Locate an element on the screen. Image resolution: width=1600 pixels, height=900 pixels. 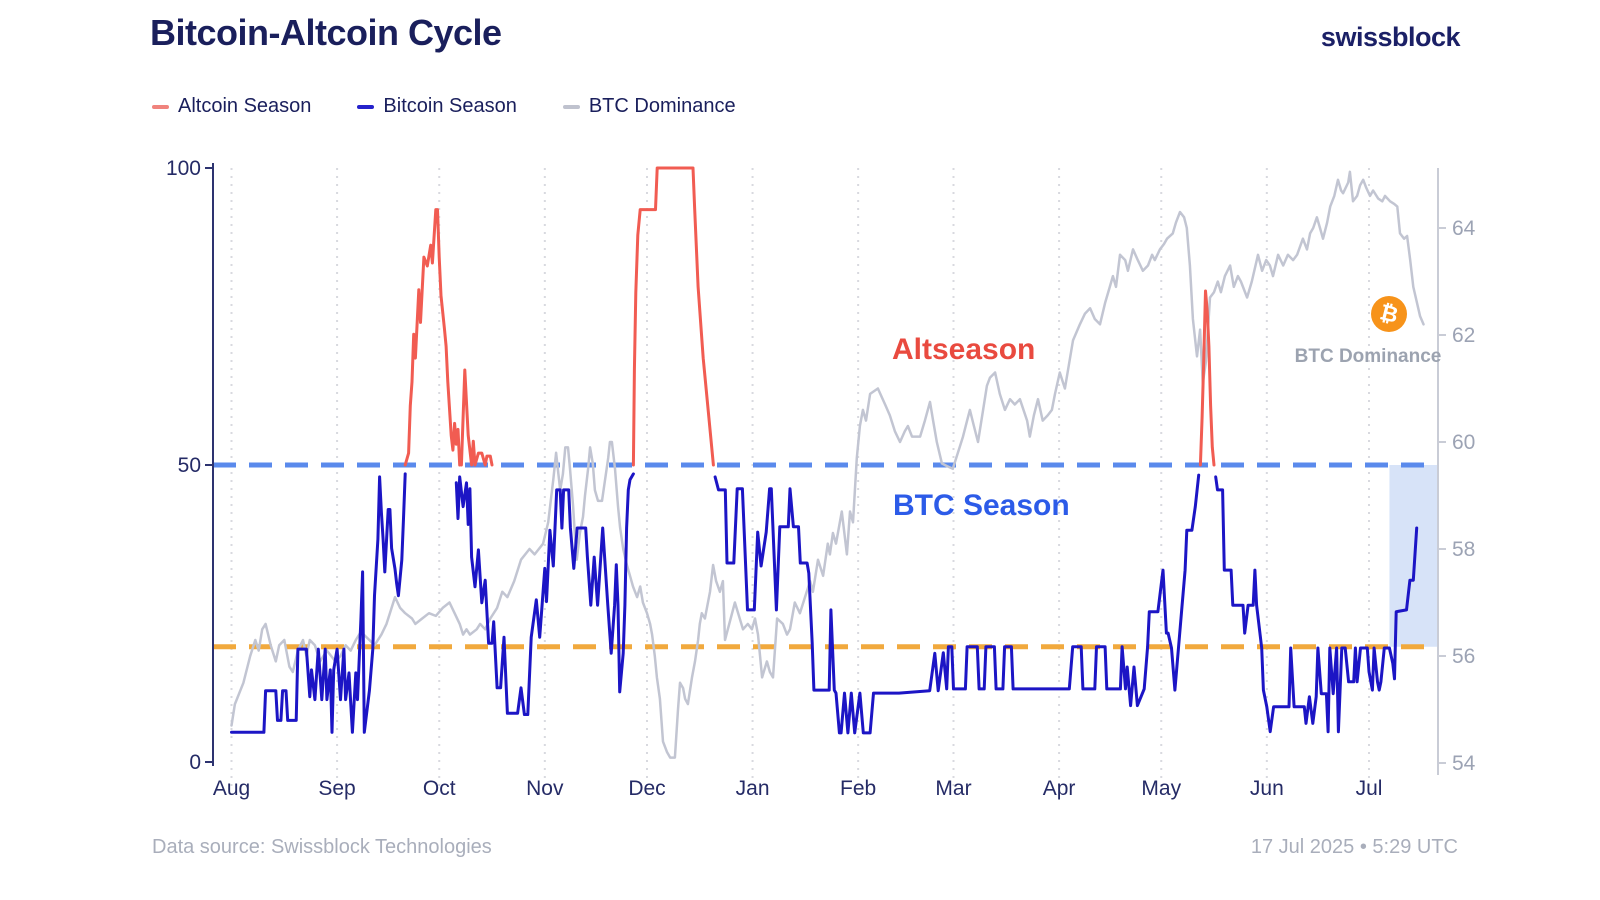
x-tick-label: Dec is located at coordinates (646, 788).